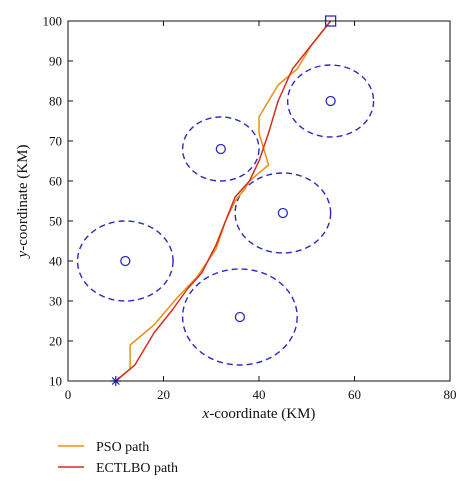 The image size is (474, 493). I want to click on y-tick-label: 10, so click(55, 381).